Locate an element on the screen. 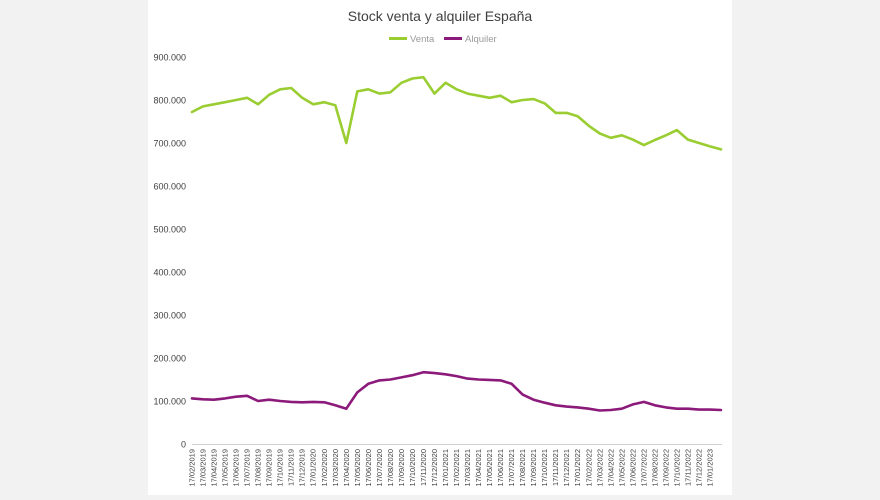 The width and height of the screenshot is (880, 500). x-tick-label: 17/03/2021 is located at coordinates (467, 468).